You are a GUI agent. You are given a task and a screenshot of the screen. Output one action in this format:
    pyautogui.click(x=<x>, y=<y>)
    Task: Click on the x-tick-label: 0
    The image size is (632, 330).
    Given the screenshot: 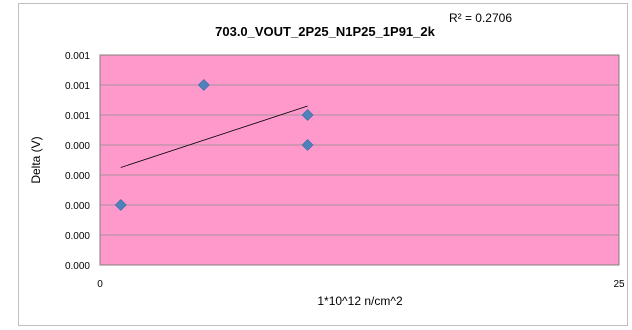 What is the action you would take?
    pyautogui.click(x=100, y=284)
    